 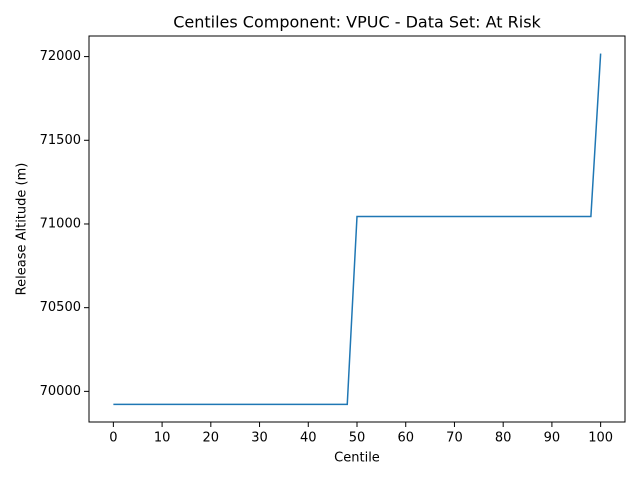 I want to click on x-tick-label: 80, so click(x=503, y=438).